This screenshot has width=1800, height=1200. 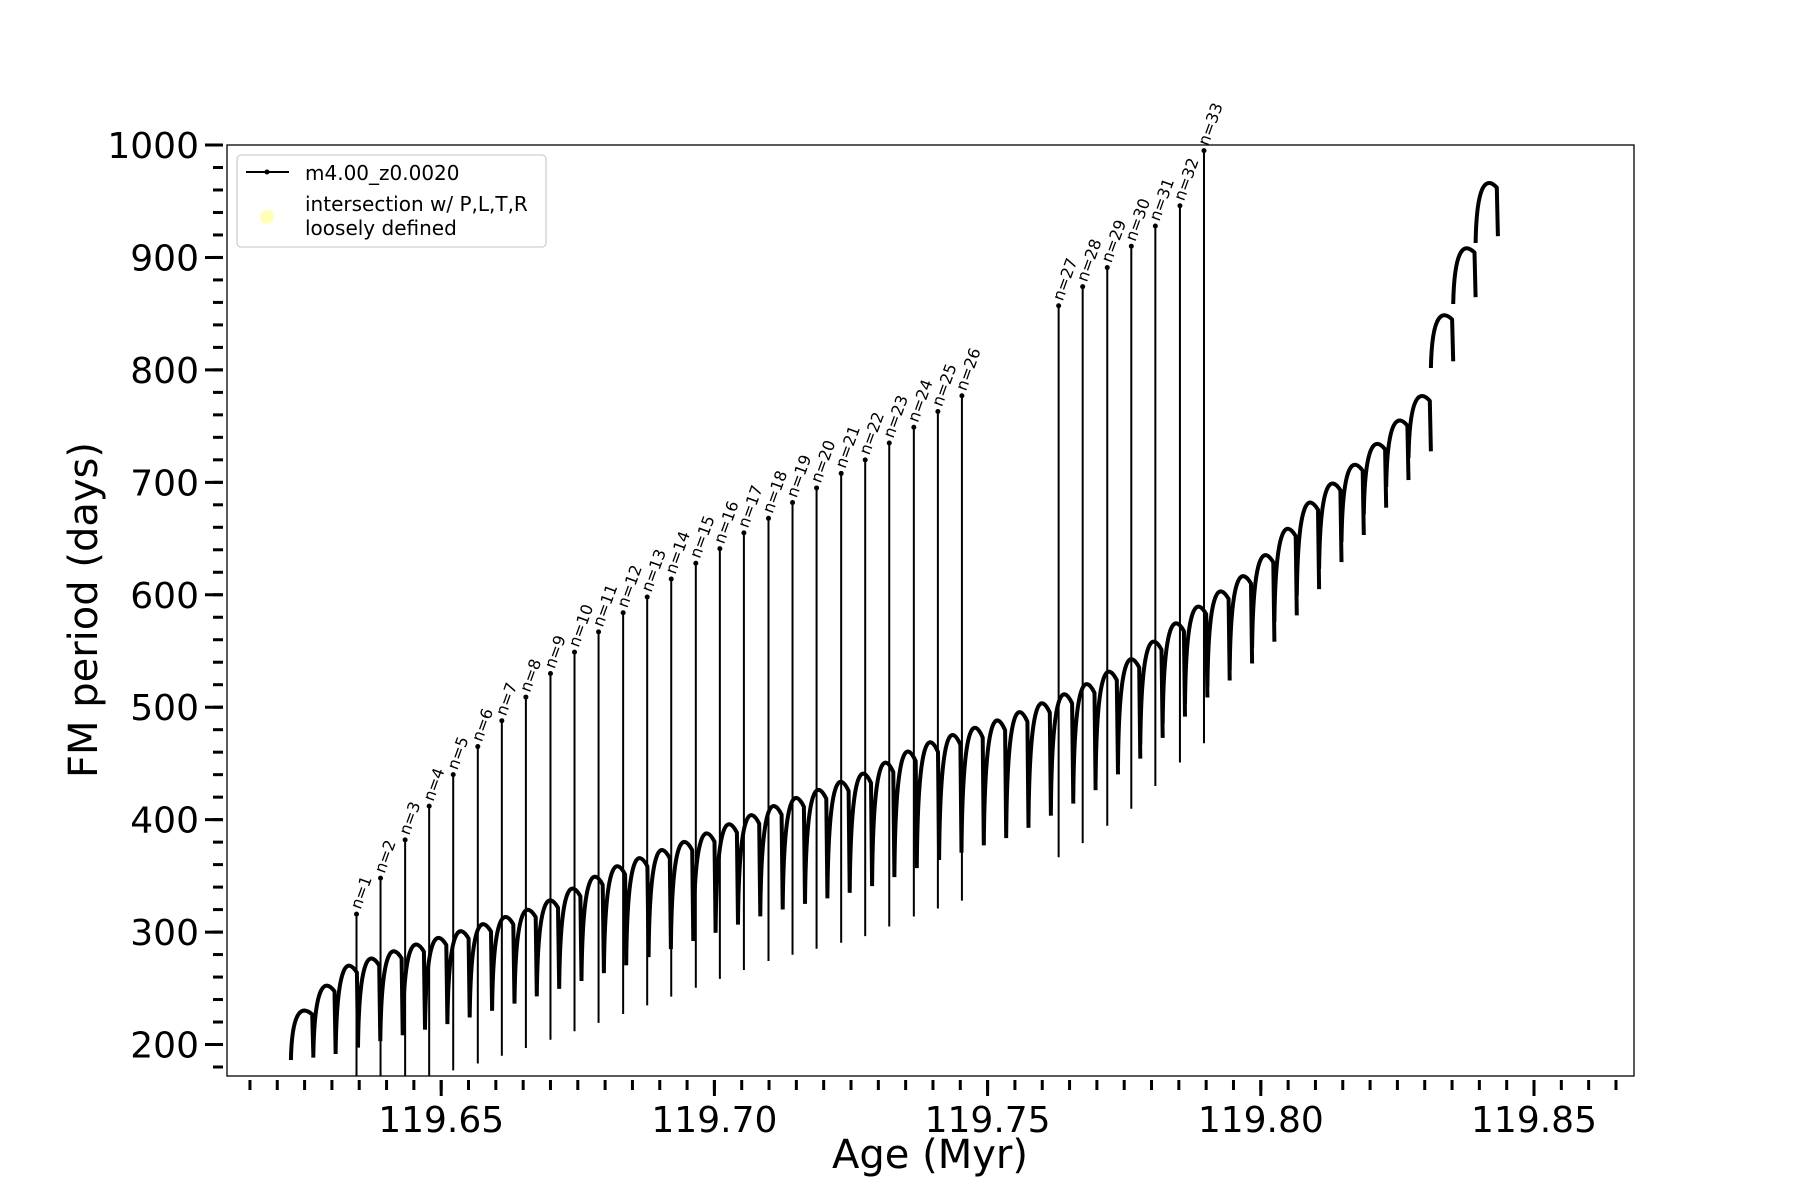 I want to click on cycle-annotation: n=1, so click(x=360, y=892).